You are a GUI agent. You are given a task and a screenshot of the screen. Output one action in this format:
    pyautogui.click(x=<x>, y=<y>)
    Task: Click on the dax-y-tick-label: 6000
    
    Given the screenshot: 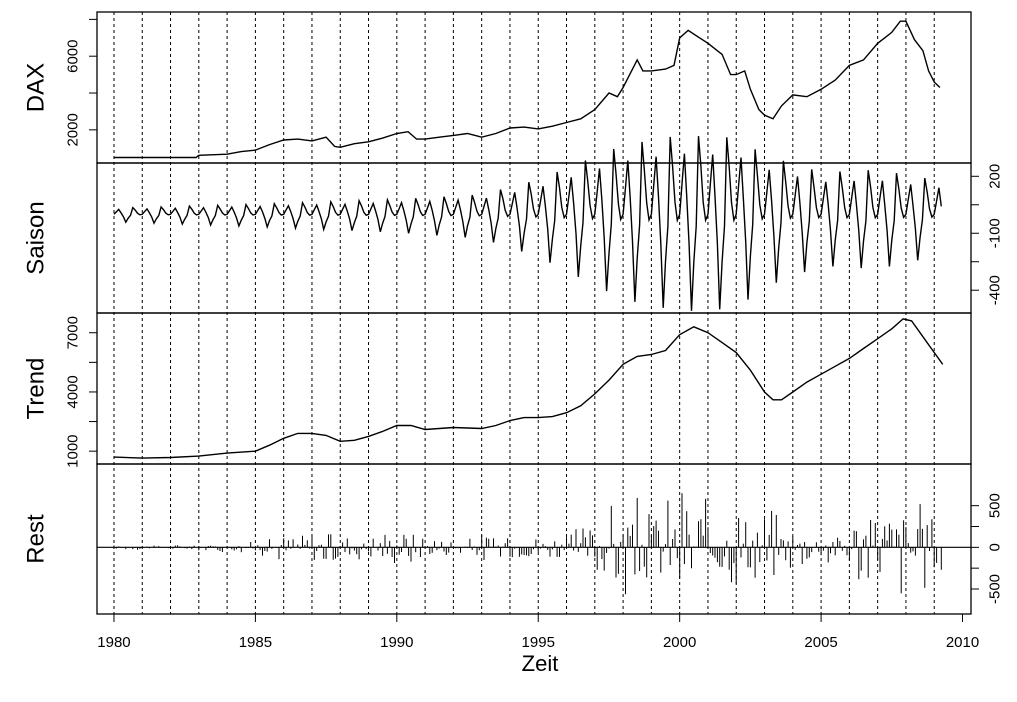 What is the action you would take?
    pyautogui.click(x=73, y=56)
    